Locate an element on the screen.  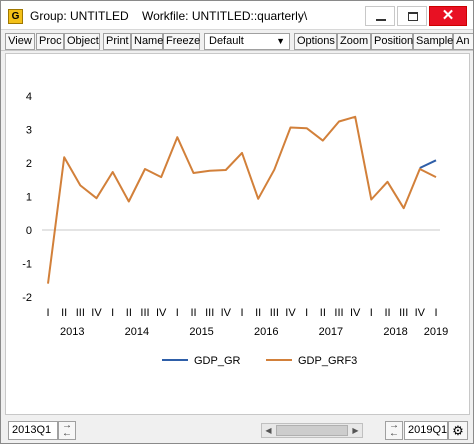
year-label: 2013 is located at coordinates (72, 332).